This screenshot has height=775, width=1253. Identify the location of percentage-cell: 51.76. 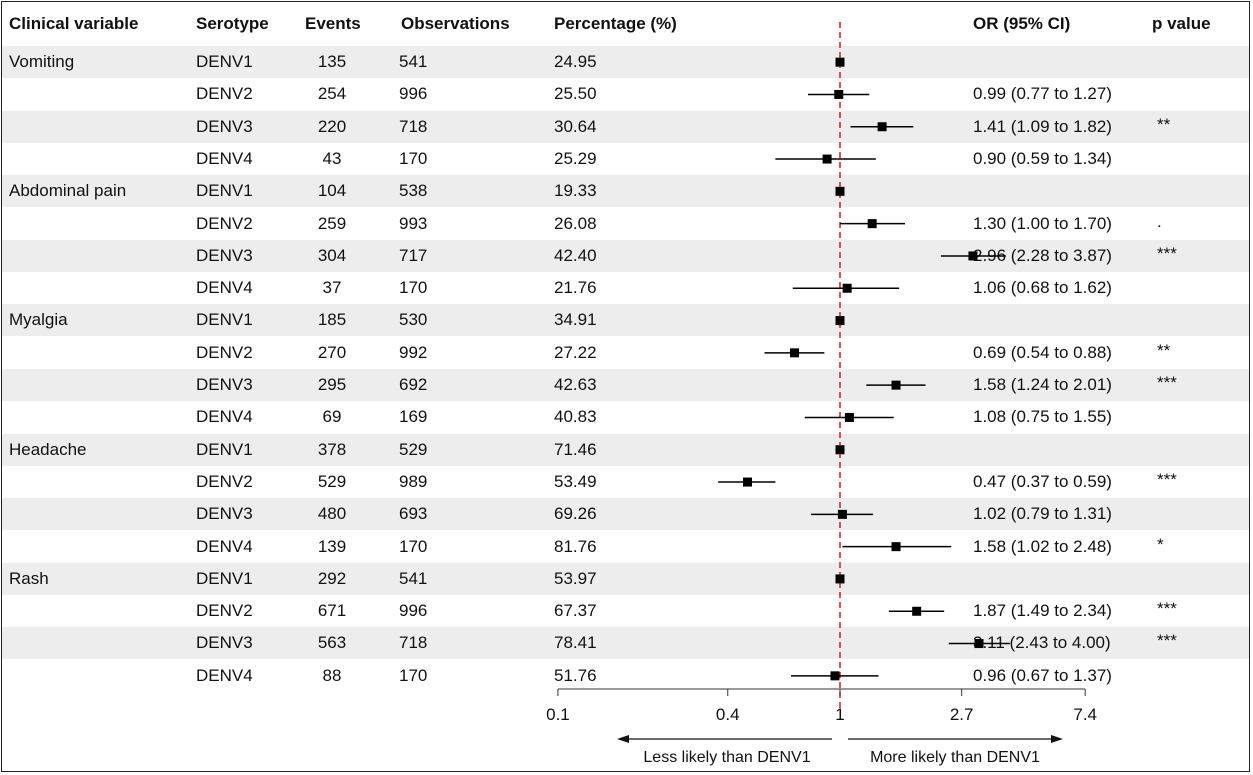
(575, 675).